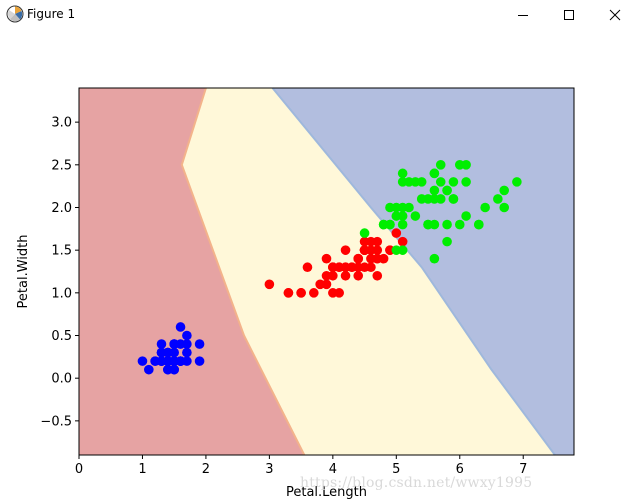  Describe the element at coordinates (61, 336) in the screenshot. I see `y-tick-label: 0.5` at that location.